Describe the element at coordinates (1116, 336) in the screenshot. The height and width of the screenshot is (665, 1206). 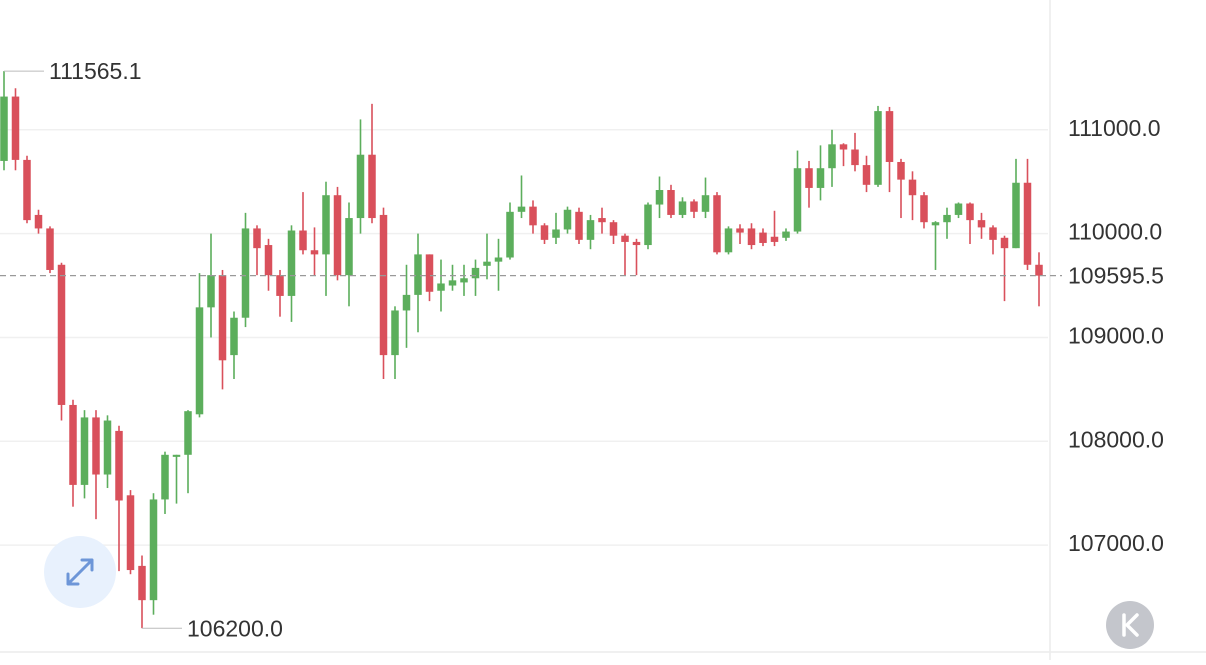
I see `y-tick-label: 109000.0` at that location.